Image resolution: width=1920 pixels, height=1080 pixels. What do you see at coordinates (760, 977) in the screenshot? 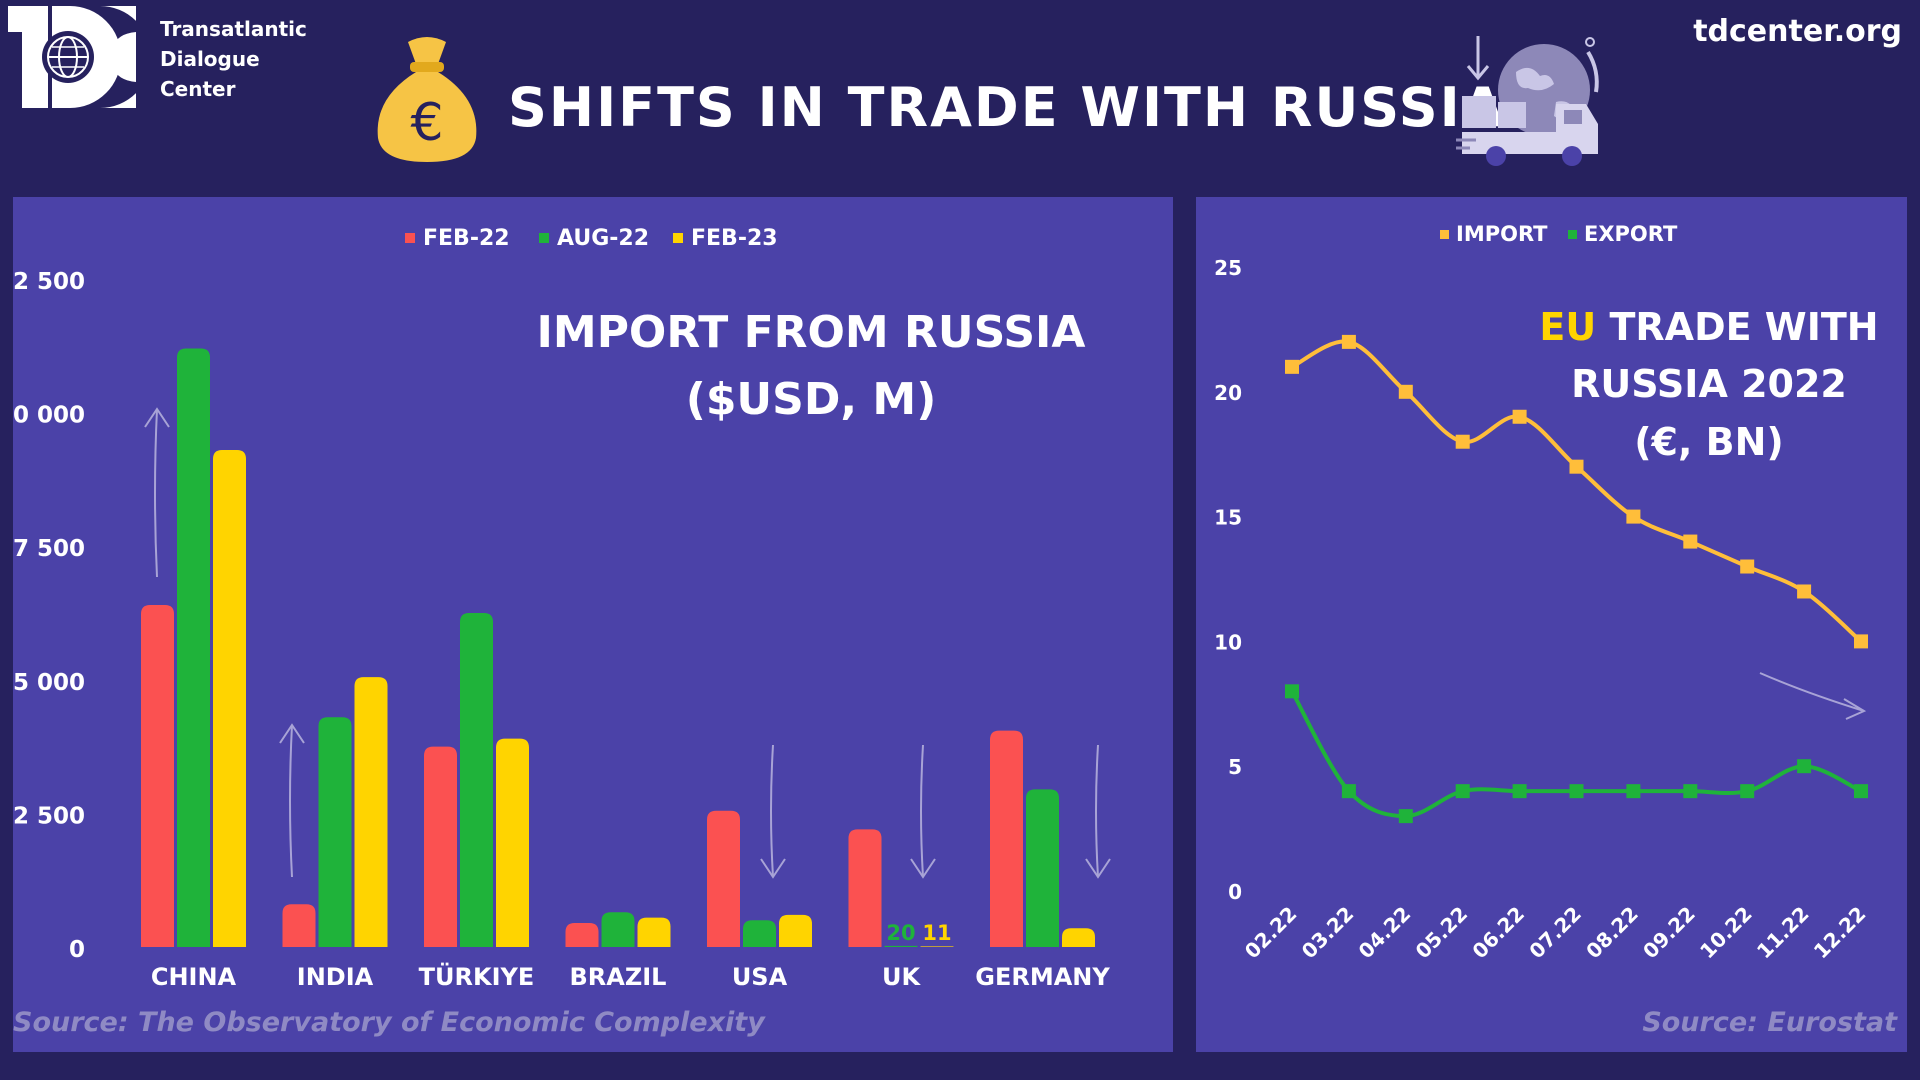
I see `category-label: USA` at bounding box center [760, 977].